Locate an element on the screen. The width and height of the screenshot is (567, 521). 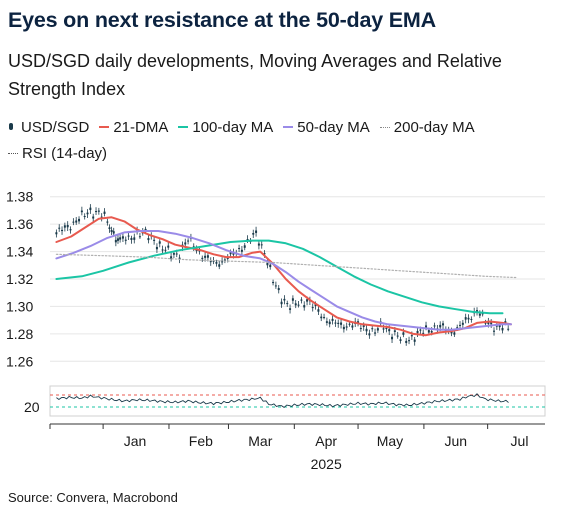
price-y-tick-label: 1.32 is located at coordinates (19, 279).